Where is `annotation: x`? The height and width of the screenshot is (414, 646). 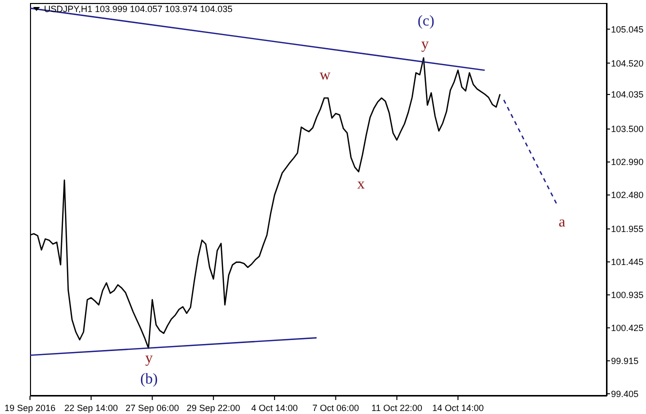 annotation: x is located at coordinates (361, 184).